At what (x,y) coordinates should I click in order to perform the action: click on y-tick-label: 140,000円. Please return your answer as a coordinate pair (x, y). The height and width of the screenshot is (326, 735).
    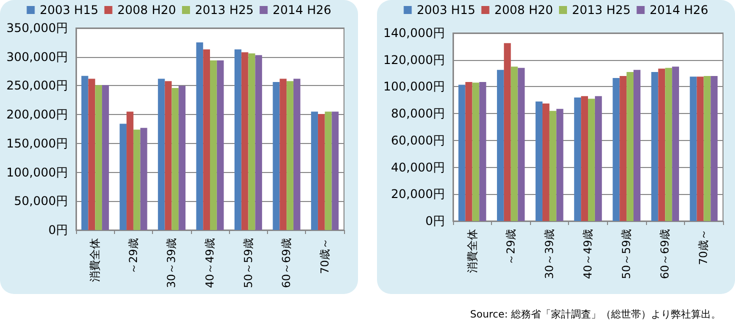
    Looking at the image, I should click on (414, 33).